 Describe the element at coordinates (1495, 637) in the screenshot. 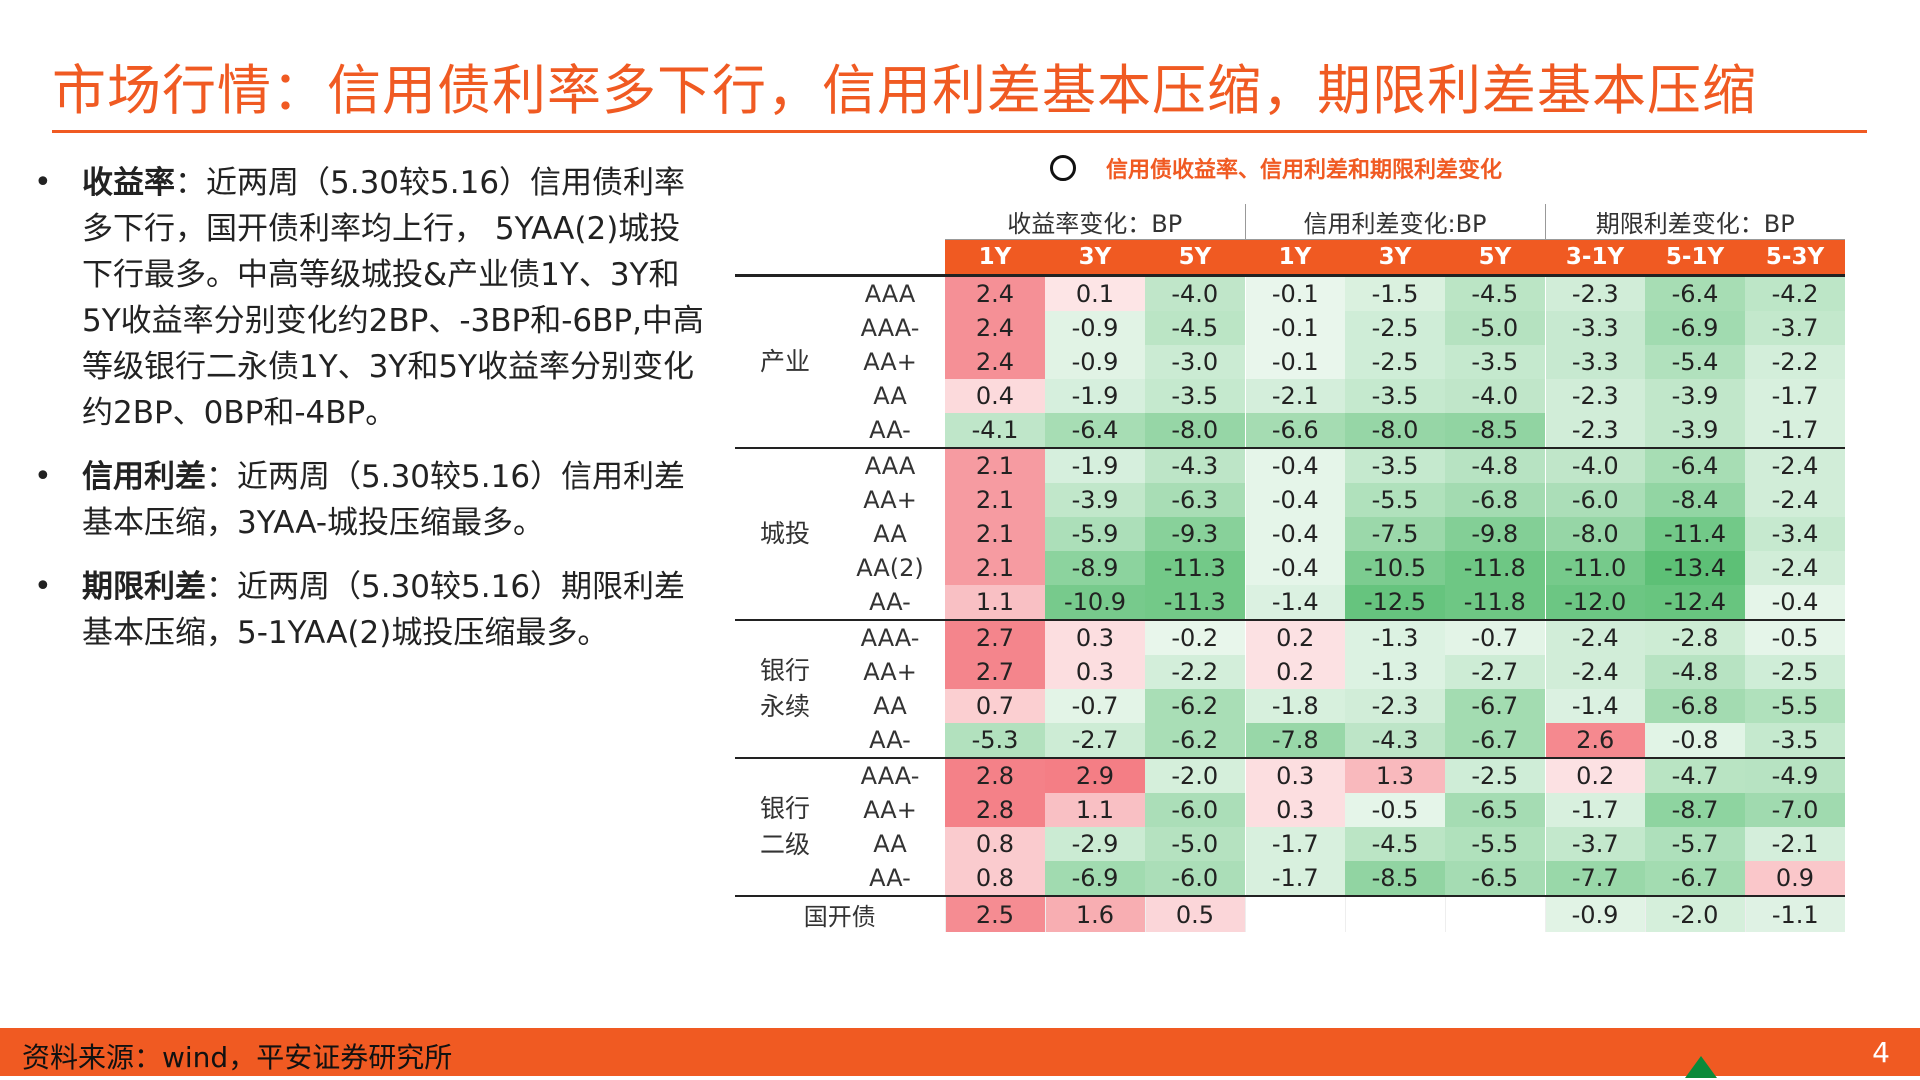

I see `value-cell: -0.7` at that location.